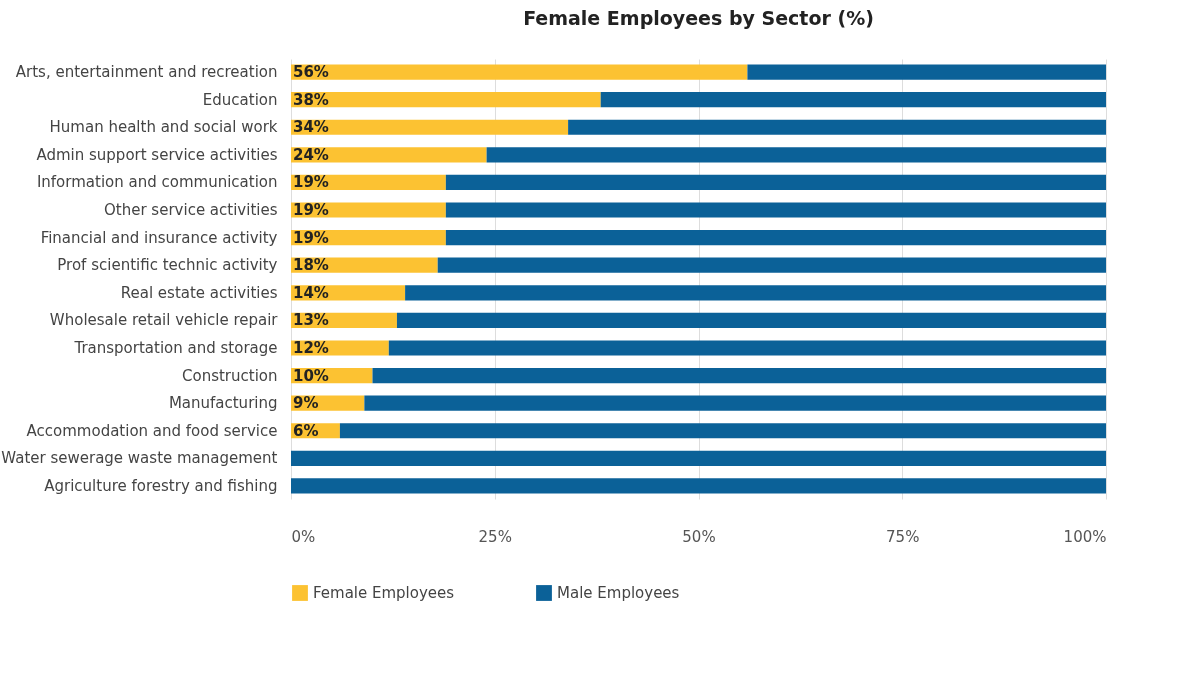 The height and width of the screenshot is (675, 1188). What do you see at coordinates (240, 99) in the screenshot?
I see `y-tick-label: Education` at bounding box center [240, 99].